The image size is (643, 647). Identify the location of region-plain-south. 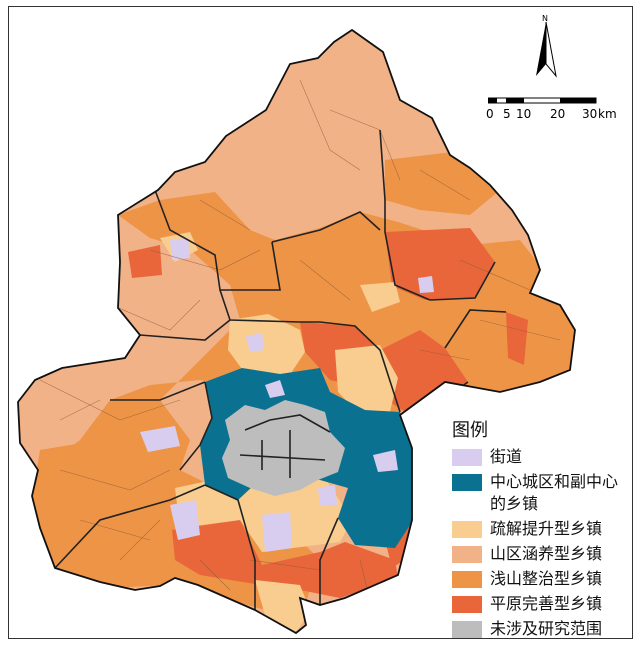
(285, 559).